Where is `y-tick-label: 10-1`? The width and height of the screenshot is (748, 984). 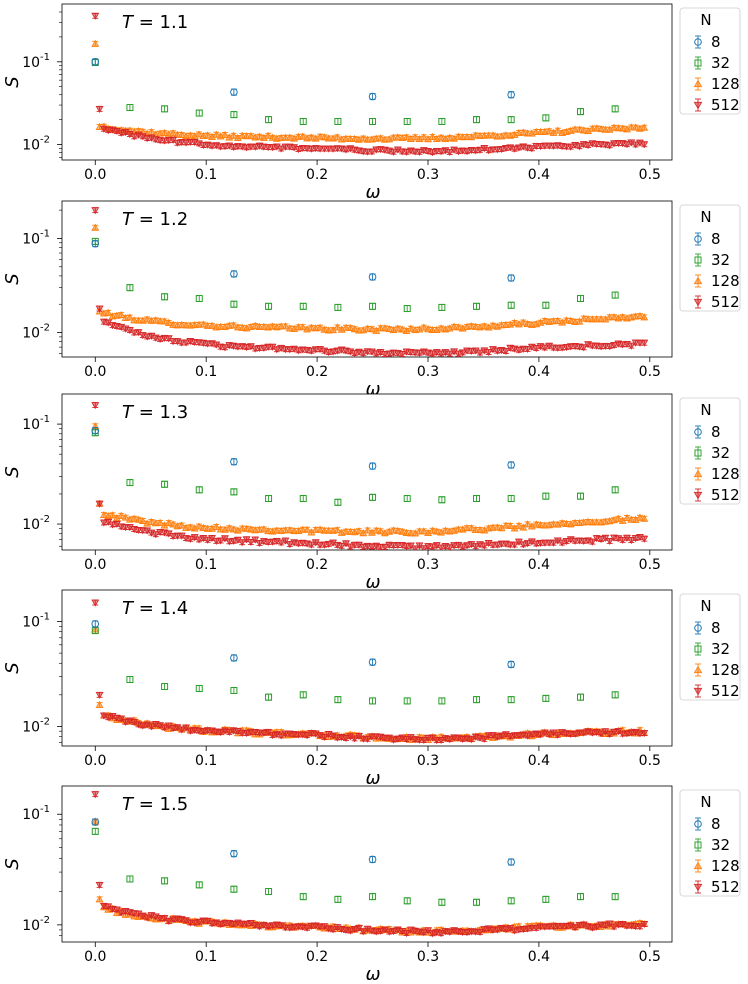 y-tick-label: 10-1 is located at coordinates (36, 621).